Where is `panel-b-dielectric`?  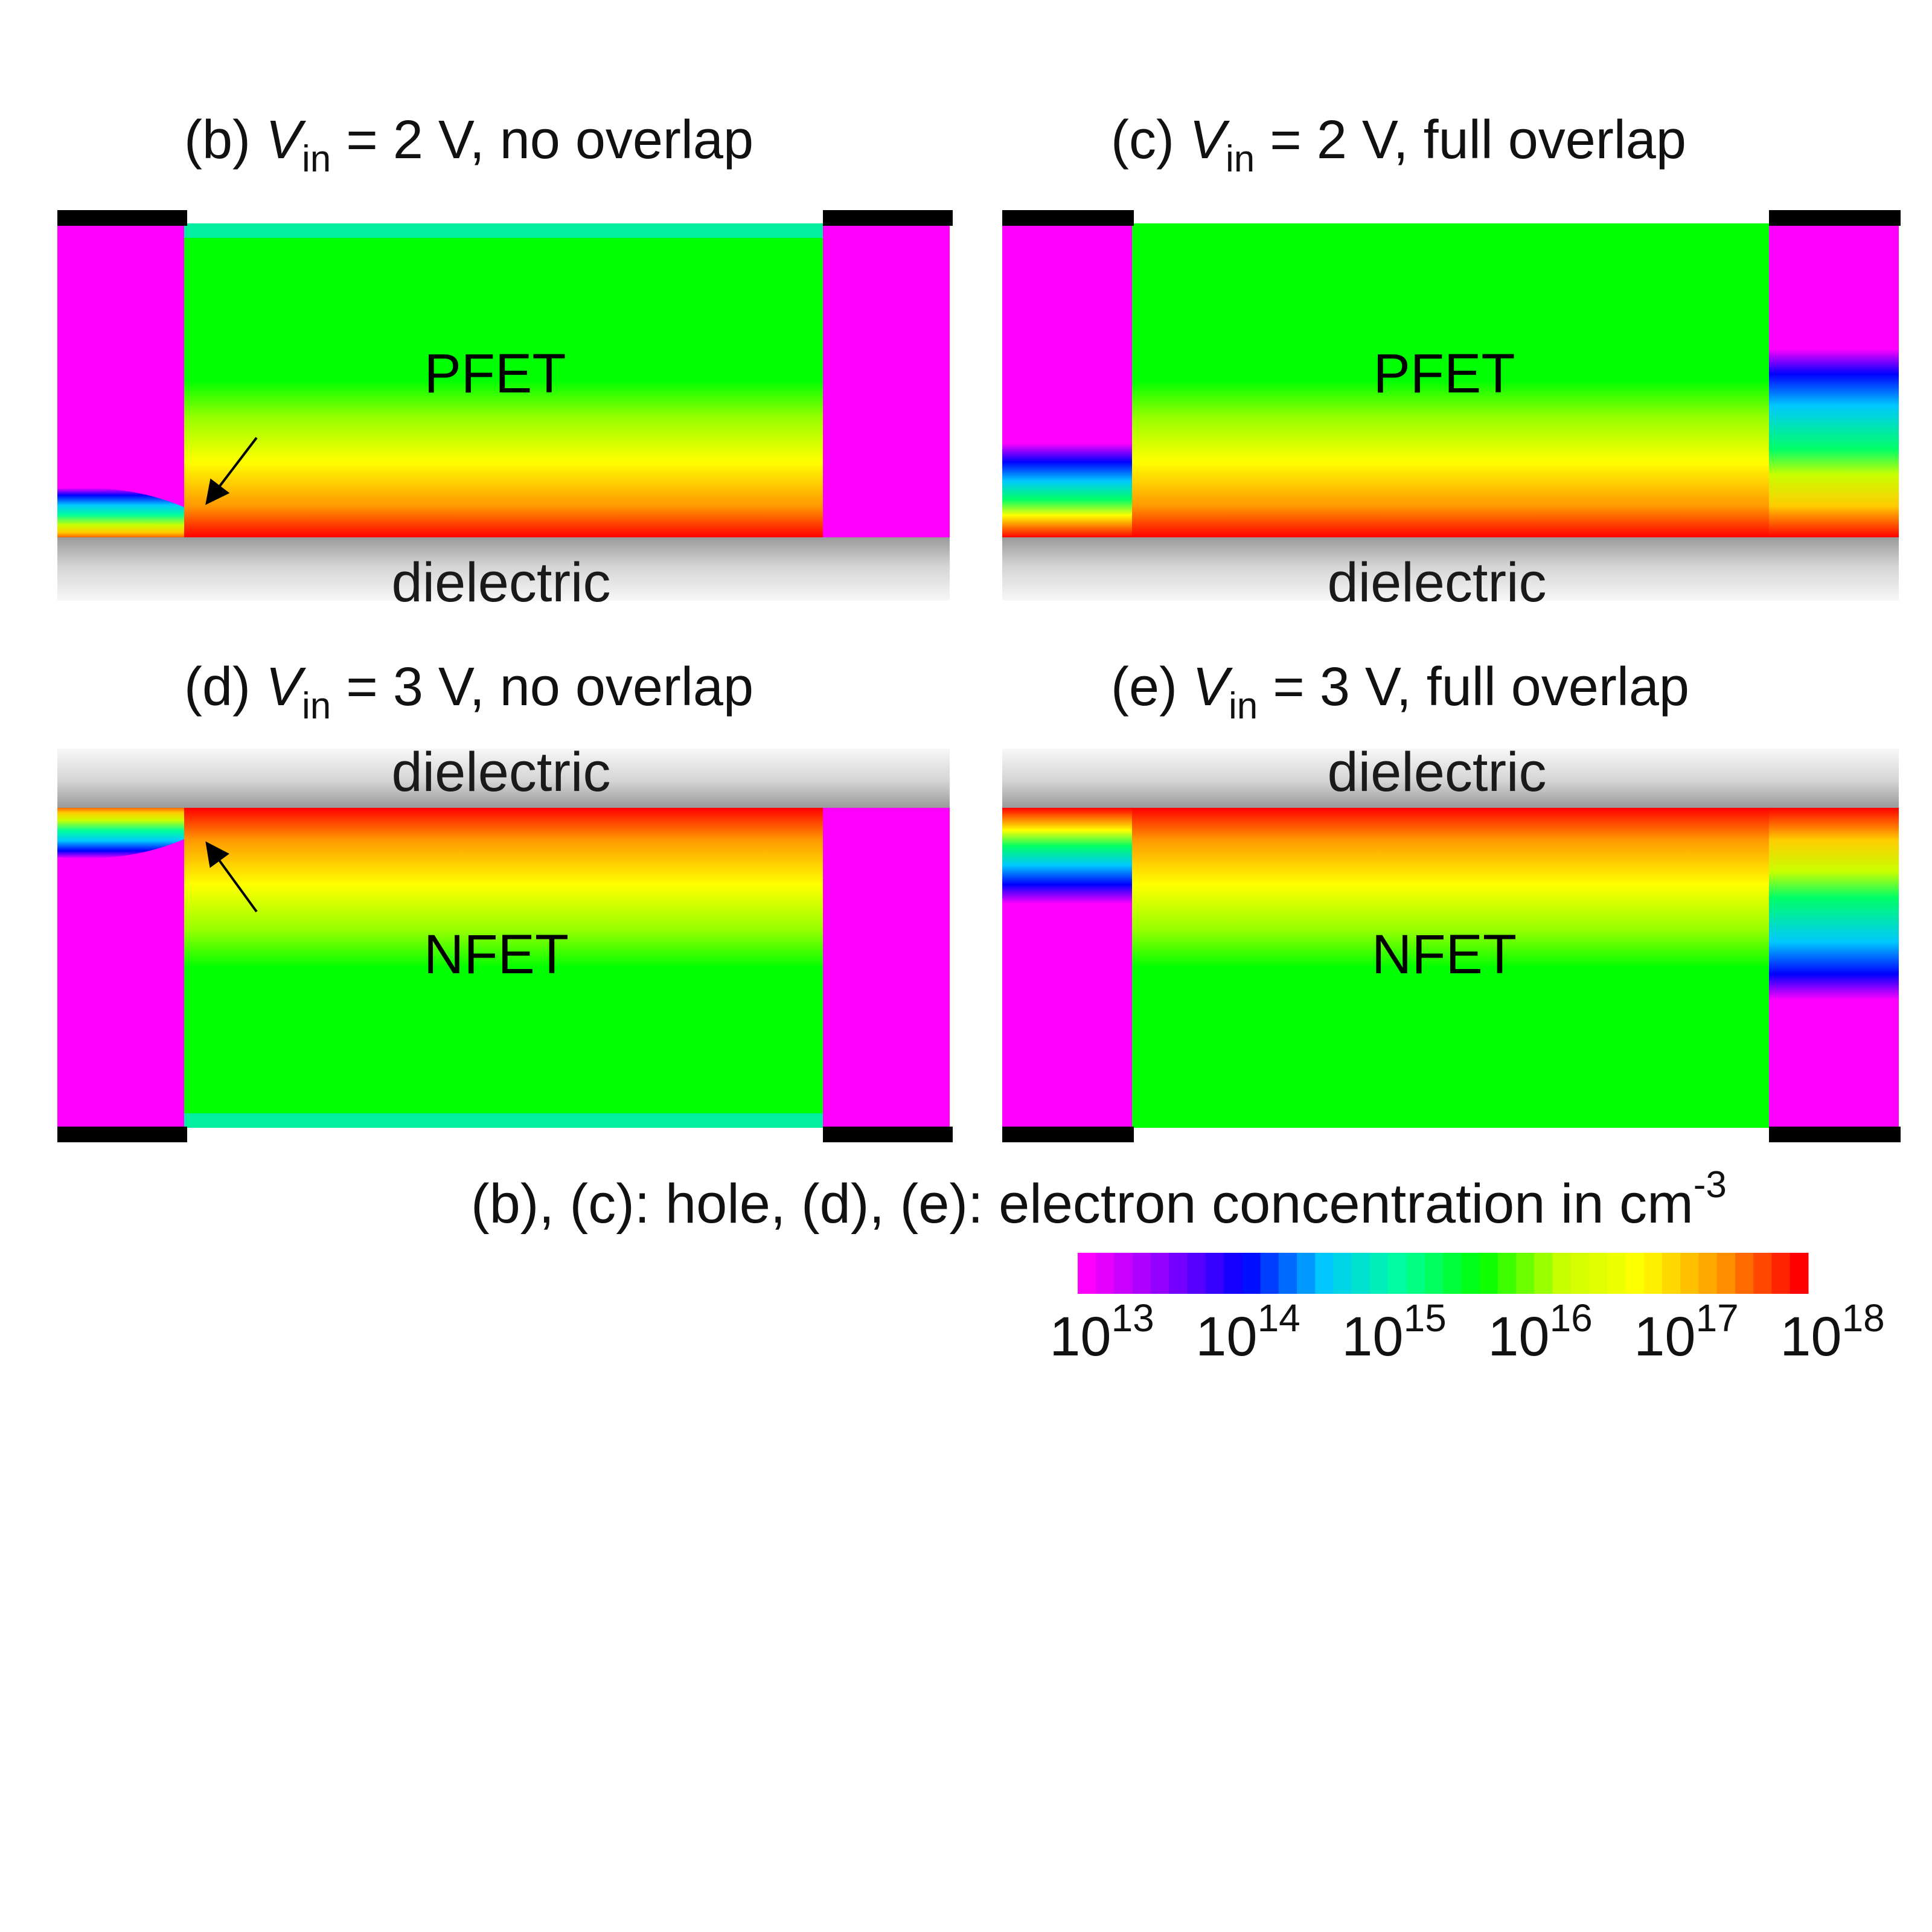
panel-b-dielectric is located at coordinates (504, 569).